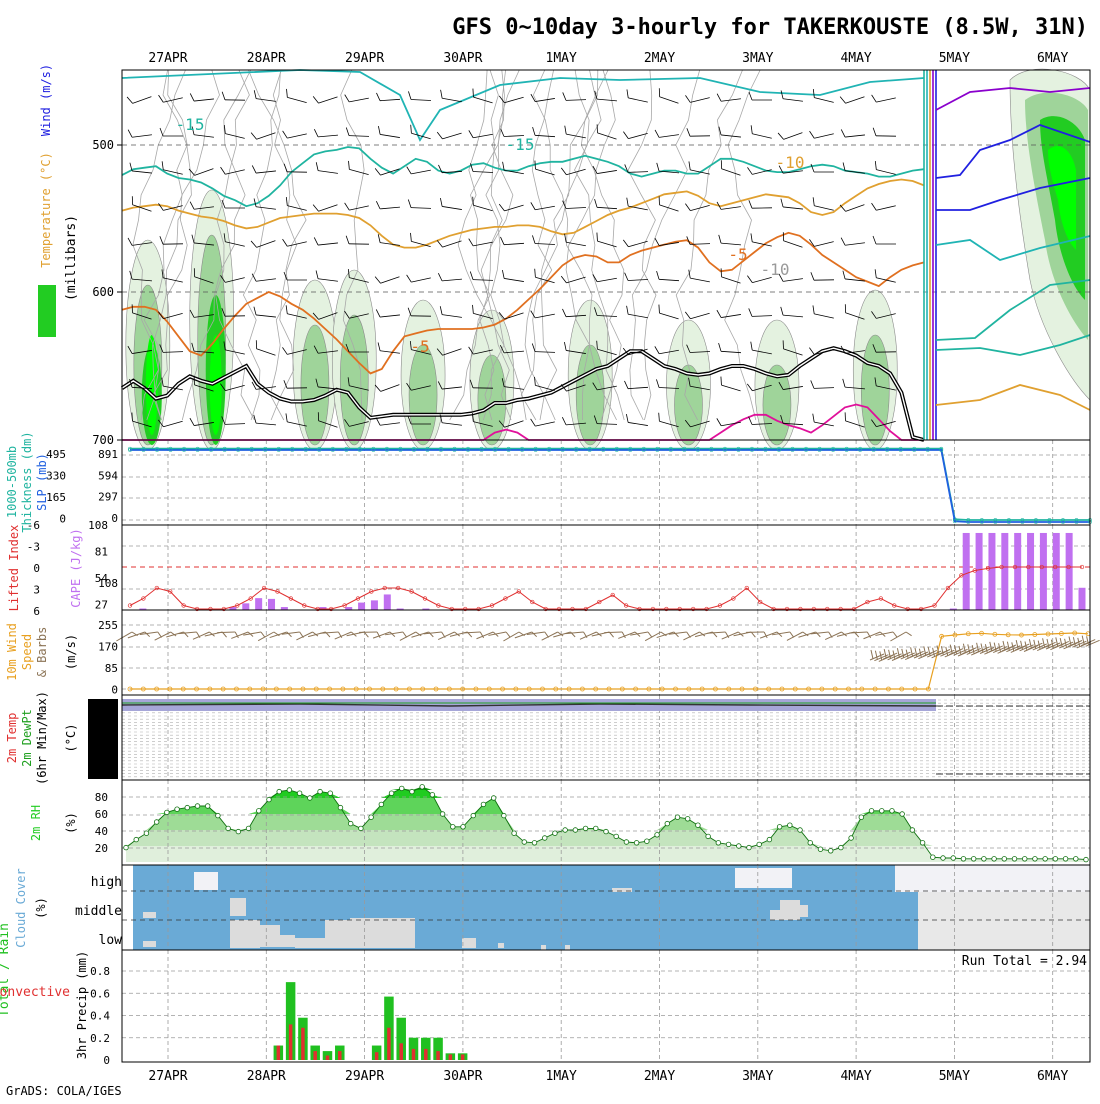 The image size is (1100, 1104). I want to click on ytick-right: 54, so click(102, 578).